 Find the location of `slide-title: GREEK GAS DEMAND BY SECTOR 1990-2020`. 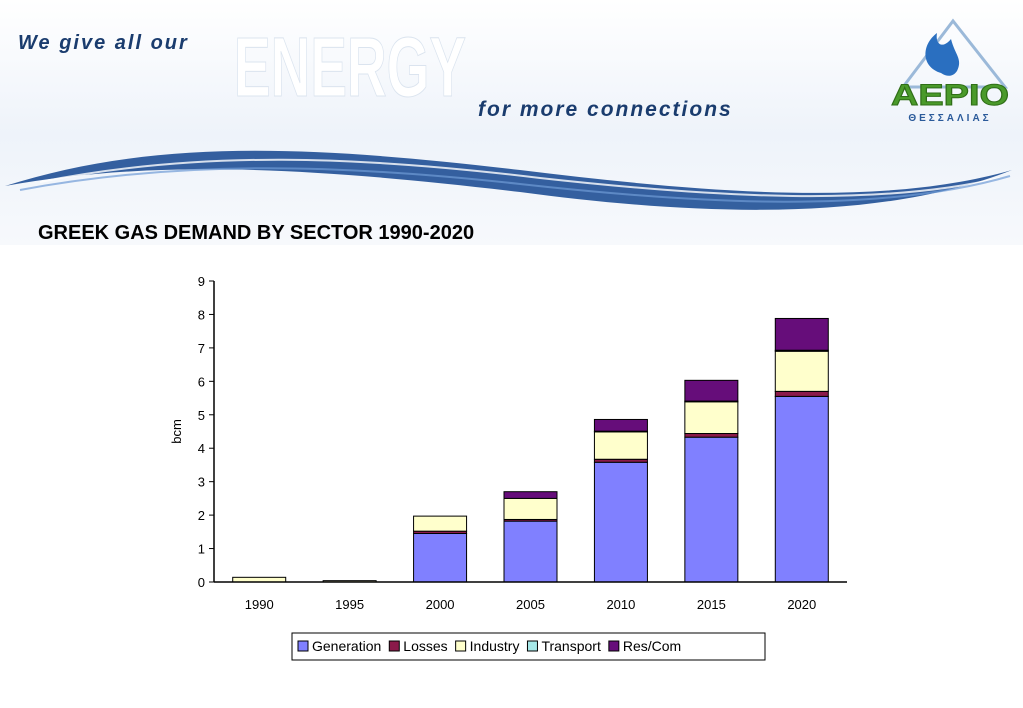

slide-title: GREEK GAS DEMAND BY SECTOR 1990-2020 is located at coordinates (256, 233).